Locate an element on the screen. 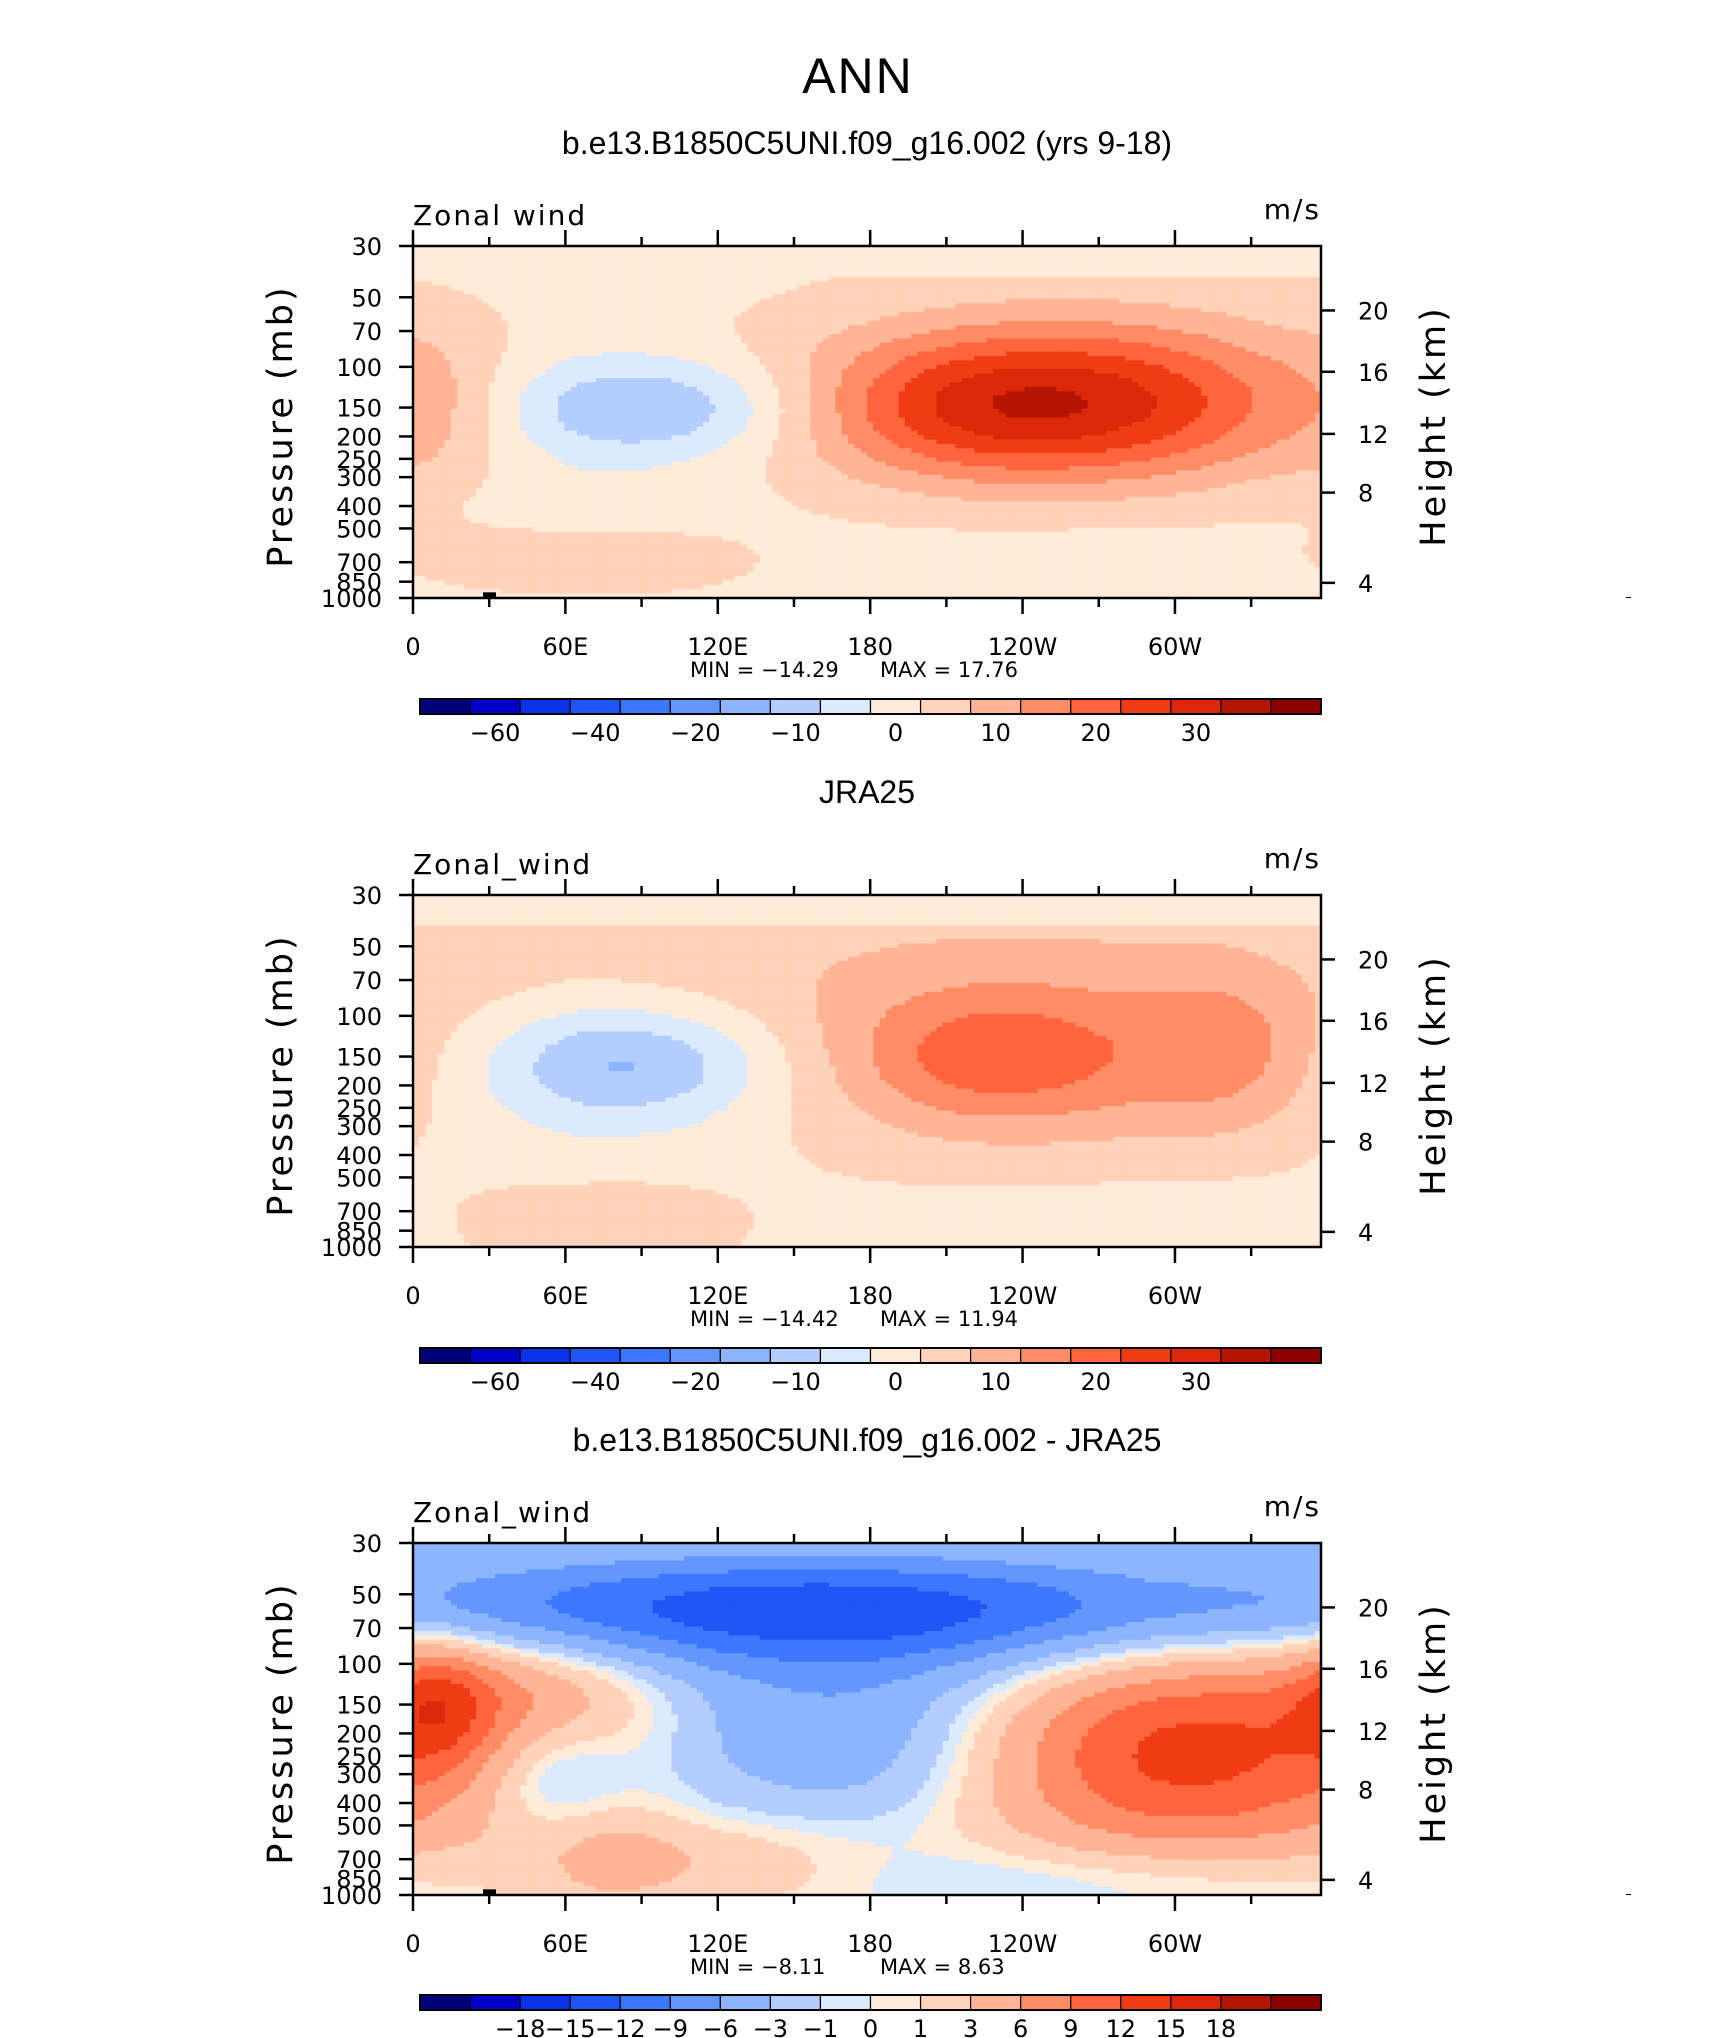  colorbar: −18 −15 −12 −9 −6 −3 −1 0 1 3 6 9 12 15 18 is located at coordinates (870, 2016).